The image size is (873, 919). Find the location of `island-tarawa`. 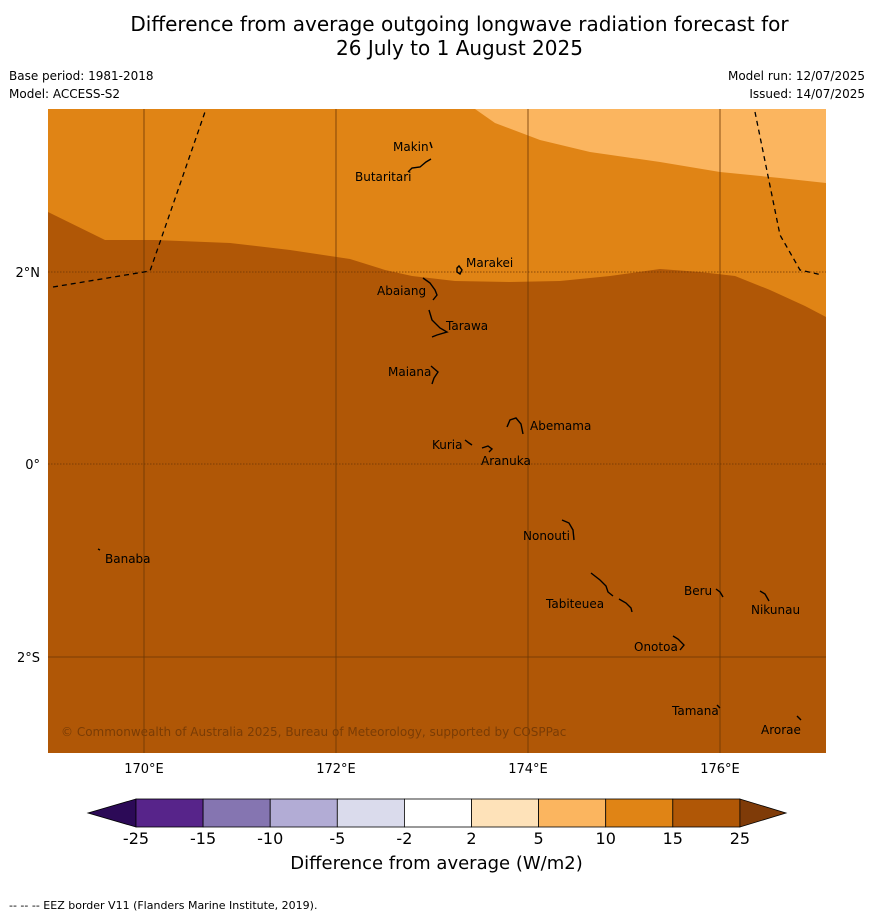

island-tarawa is located at coordinates (438, 323).